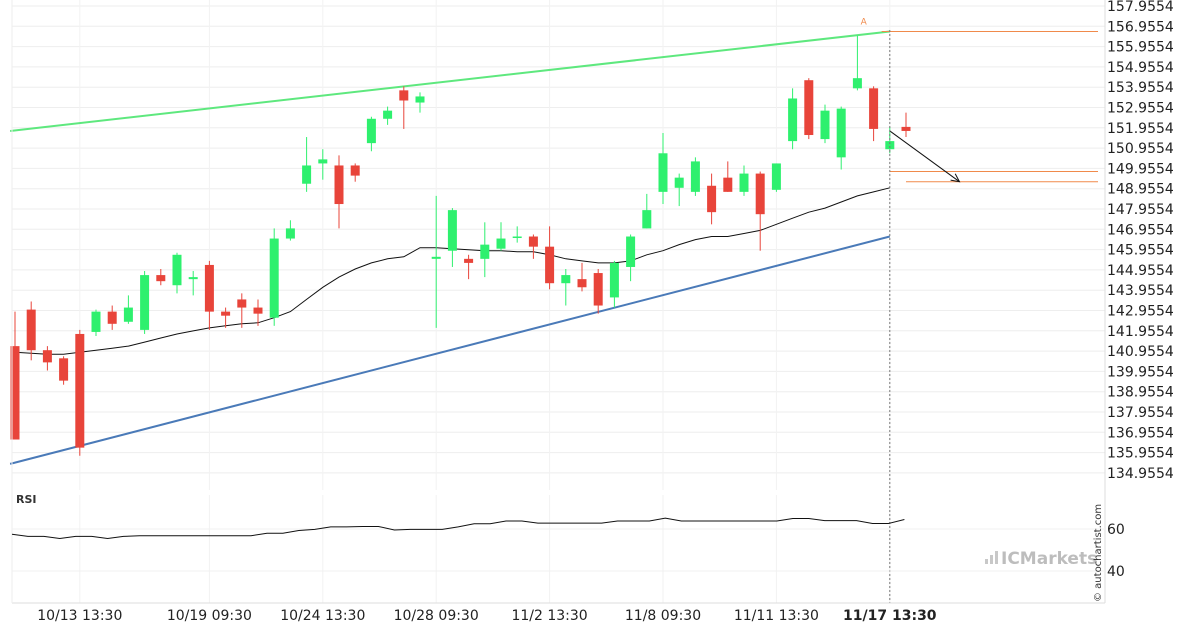 This screenshot has width=1200, height=634. I want to click on price-tick-label: 149.9554, so click(1140, 169).